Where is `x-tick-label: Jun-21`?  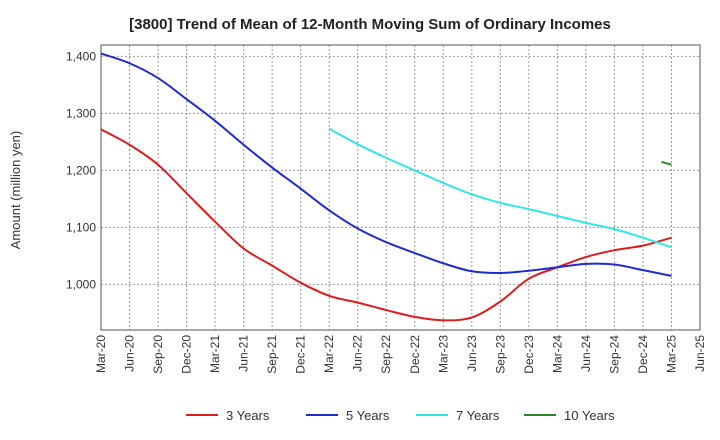 x-tick-label: Jun-21 is located at coordinates (244, 353).